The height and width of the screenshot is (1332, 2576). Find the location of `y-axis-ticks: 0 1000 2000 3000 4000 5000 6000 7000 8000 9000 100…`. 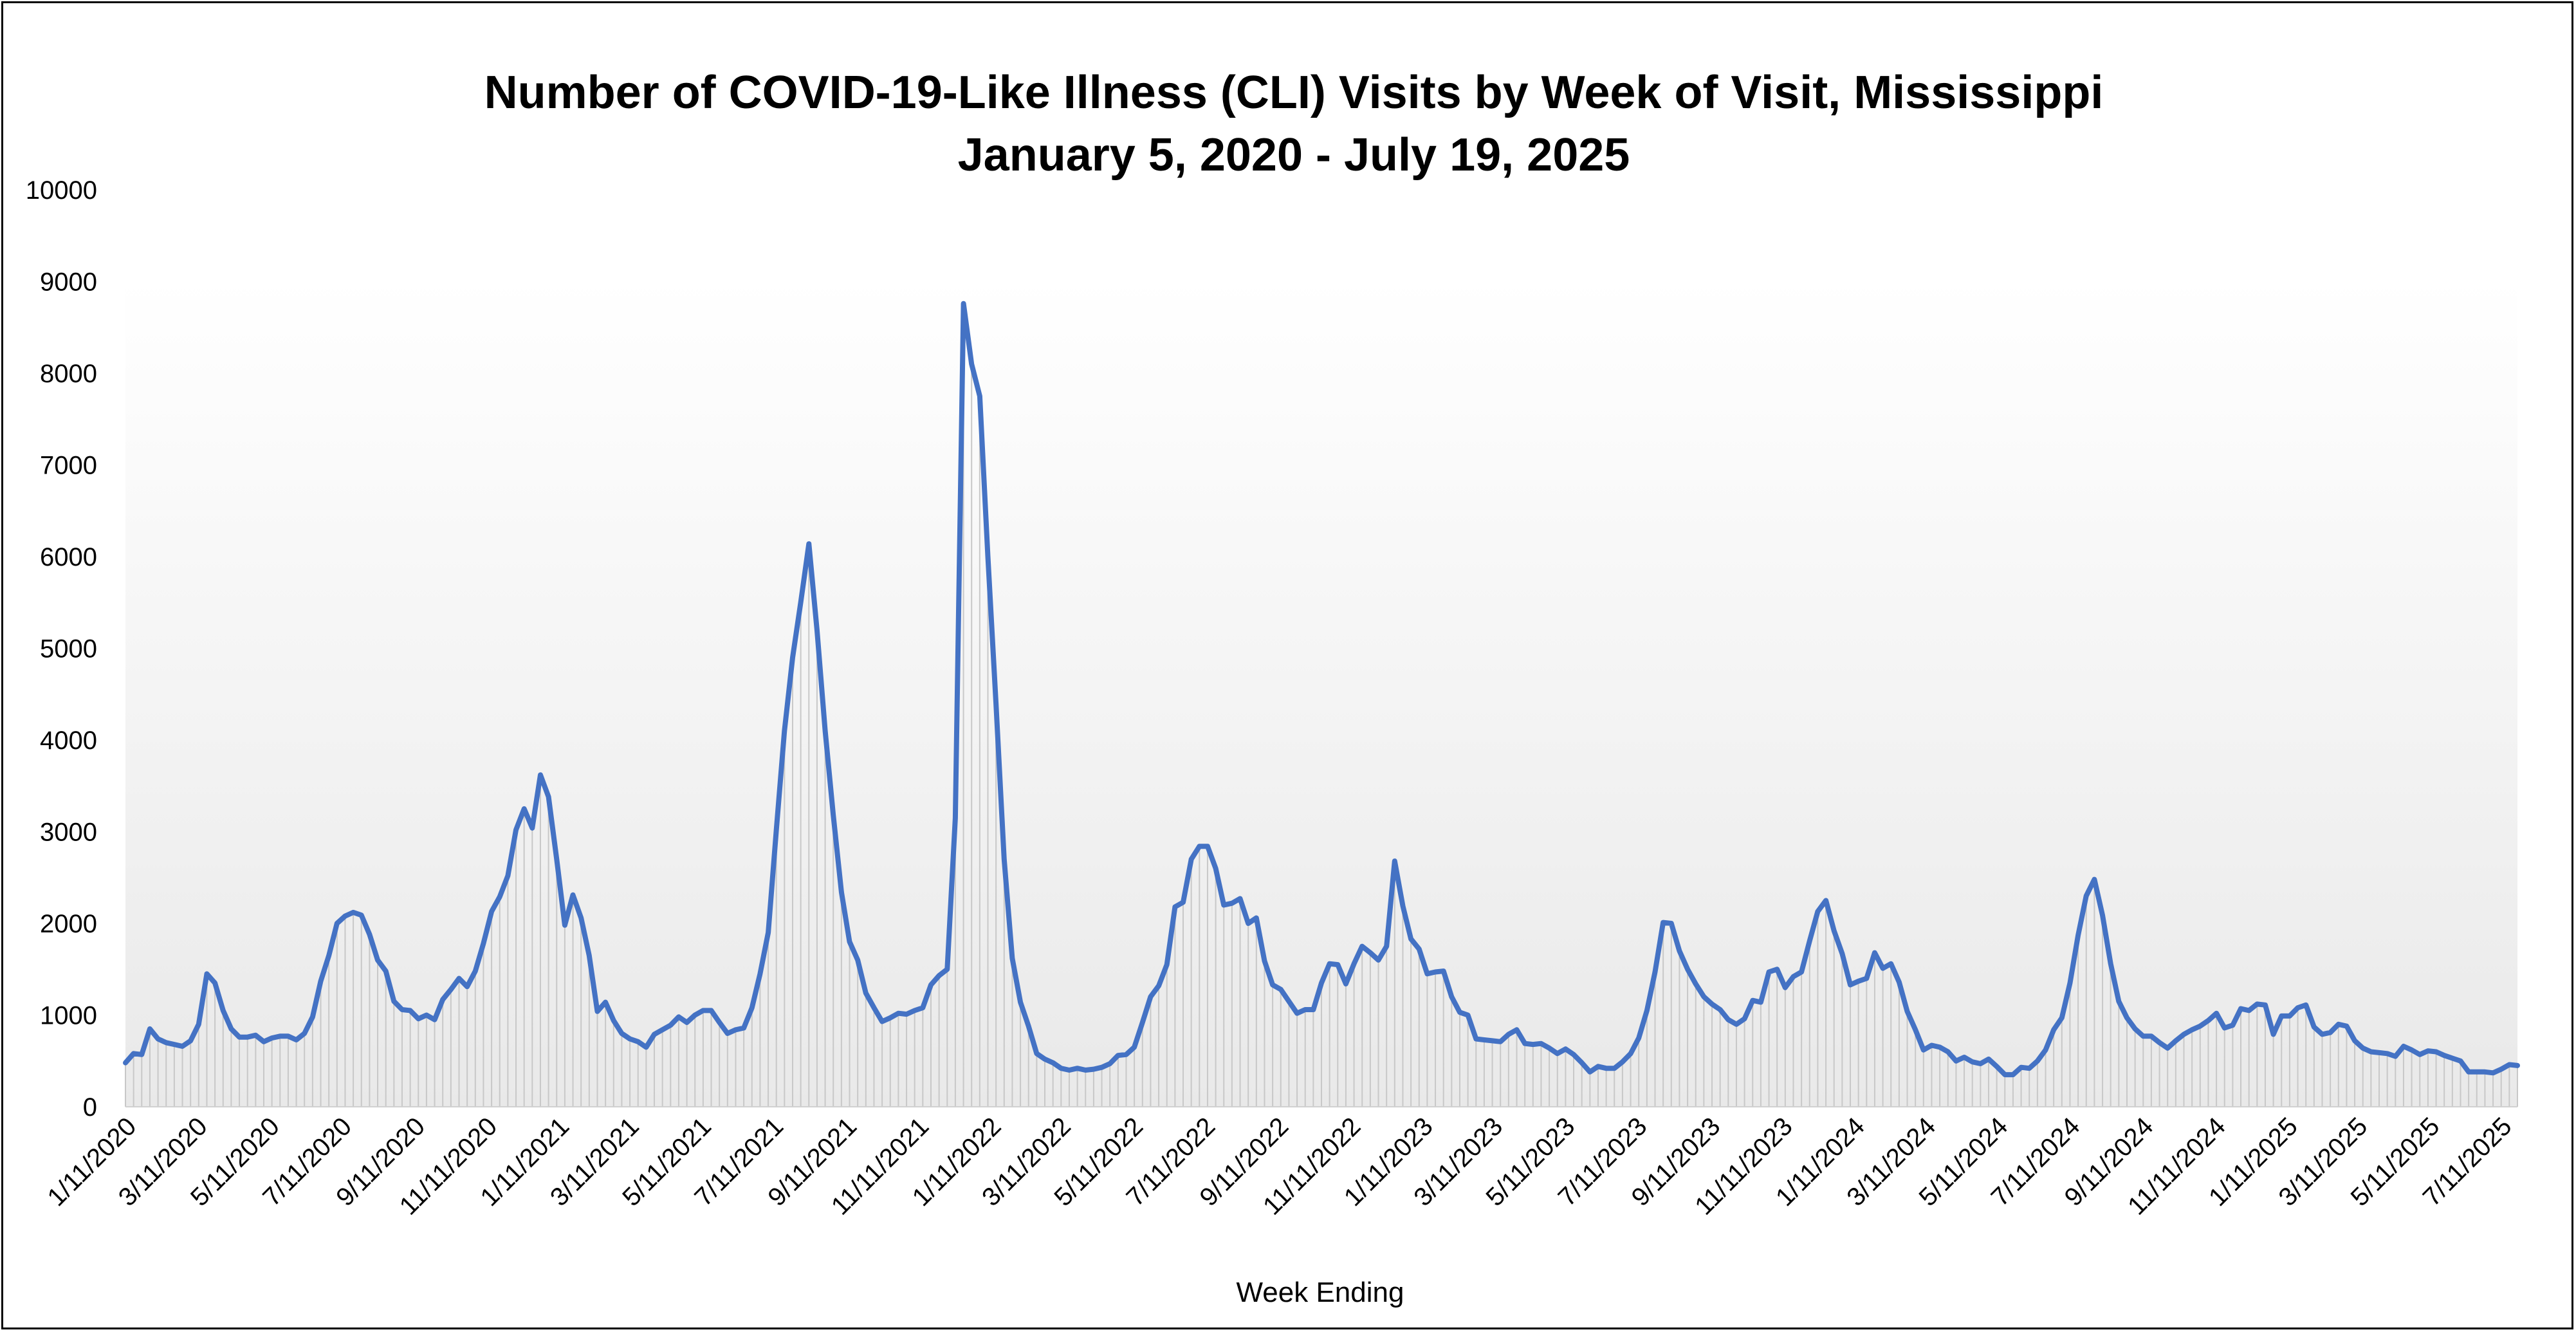

y-axis-ticks: 0 1000 2000 3000 4000 5000 6000 7000 8000 9000 100… is located at coordinates (61, 649).